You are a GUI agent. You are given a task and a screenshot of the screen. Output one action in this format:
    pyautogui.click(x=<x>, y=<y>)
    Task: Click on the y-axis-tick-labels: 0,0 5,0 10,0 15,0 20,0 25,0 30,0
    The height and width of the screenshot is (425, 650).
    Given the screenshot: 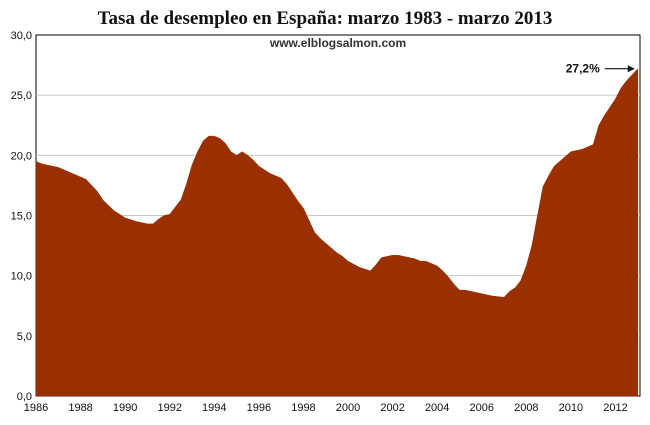 What is the action you would take?
    pyautogui.click(x=21, y=216)
    